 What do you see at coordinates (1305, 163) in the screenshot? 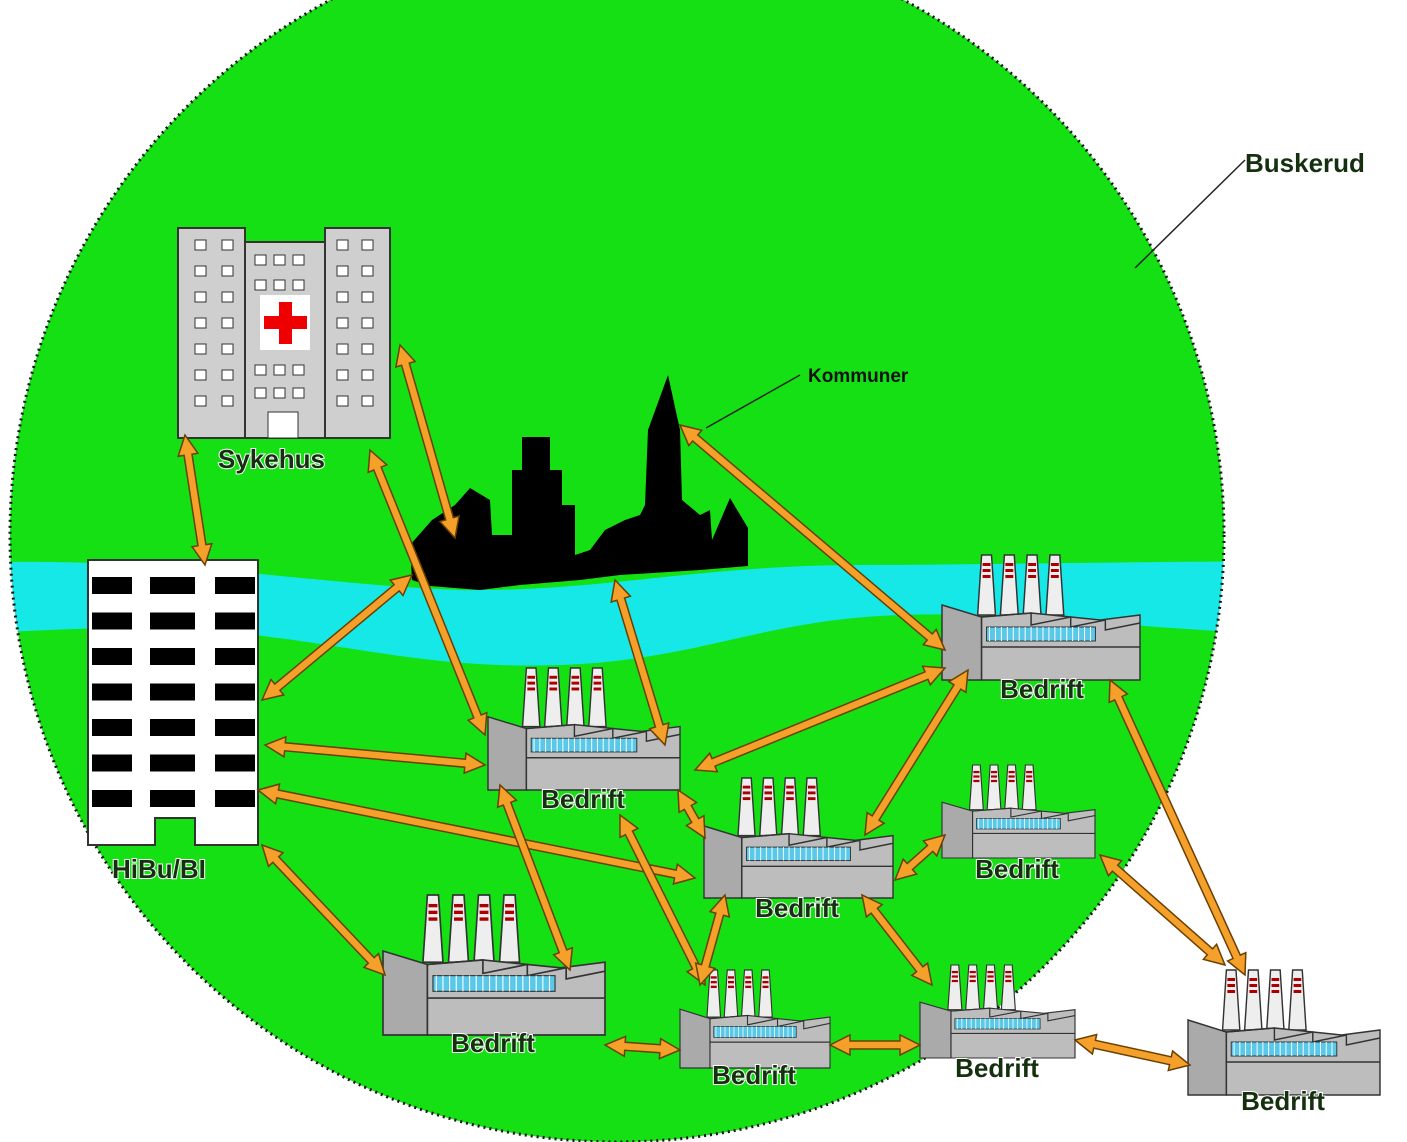
I see `region-label: Buskerud` at bounding box center [1305, 163].